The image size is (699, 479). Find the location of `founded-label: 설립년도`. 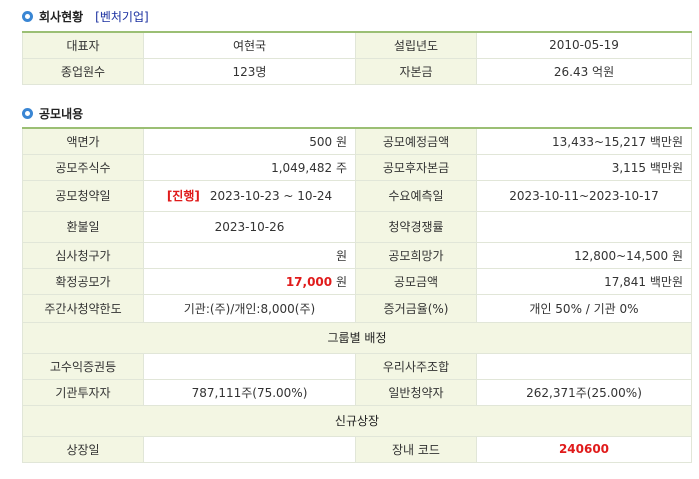

founded-label: 설립년도 is located at coordinates (416, 45).